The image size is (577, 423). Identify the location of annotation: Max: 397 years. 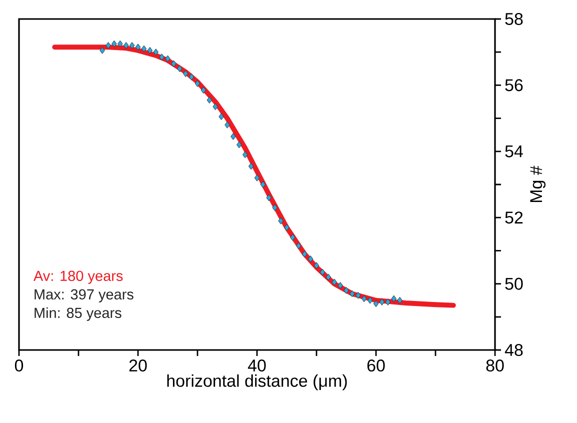
(84, 295).